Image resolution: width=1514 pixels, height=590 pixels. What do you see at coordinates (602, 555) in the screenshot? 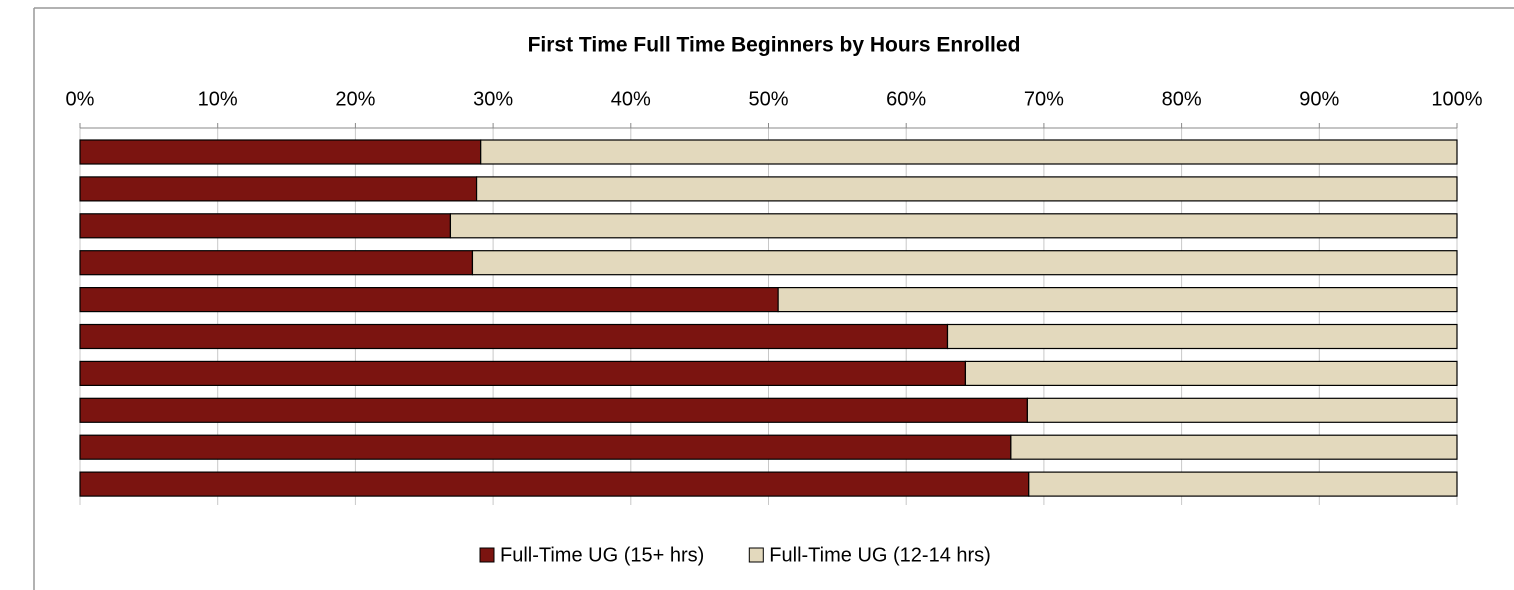
I see `legend-label: Full-Time UG (15+ hrs)` at bounding box center [602, 555].